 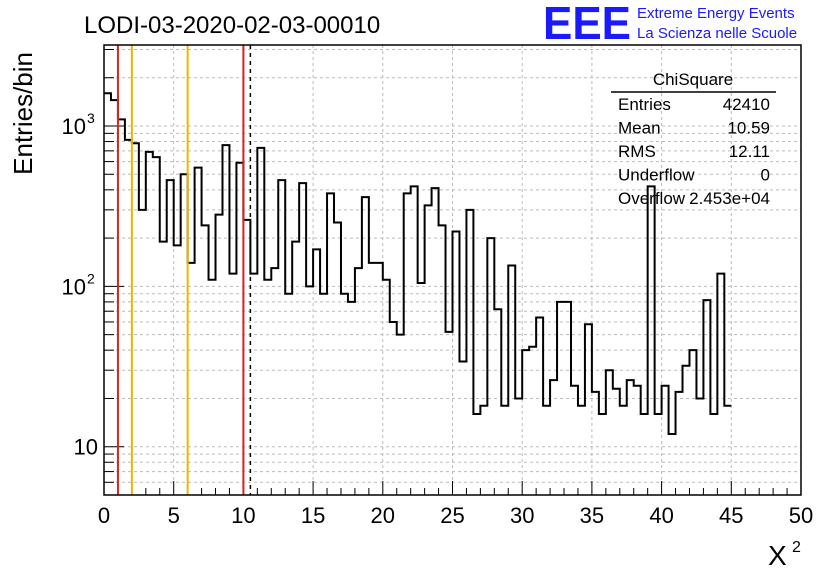 I want to click on x-tick-label: 45, so click(x=731, y=515).